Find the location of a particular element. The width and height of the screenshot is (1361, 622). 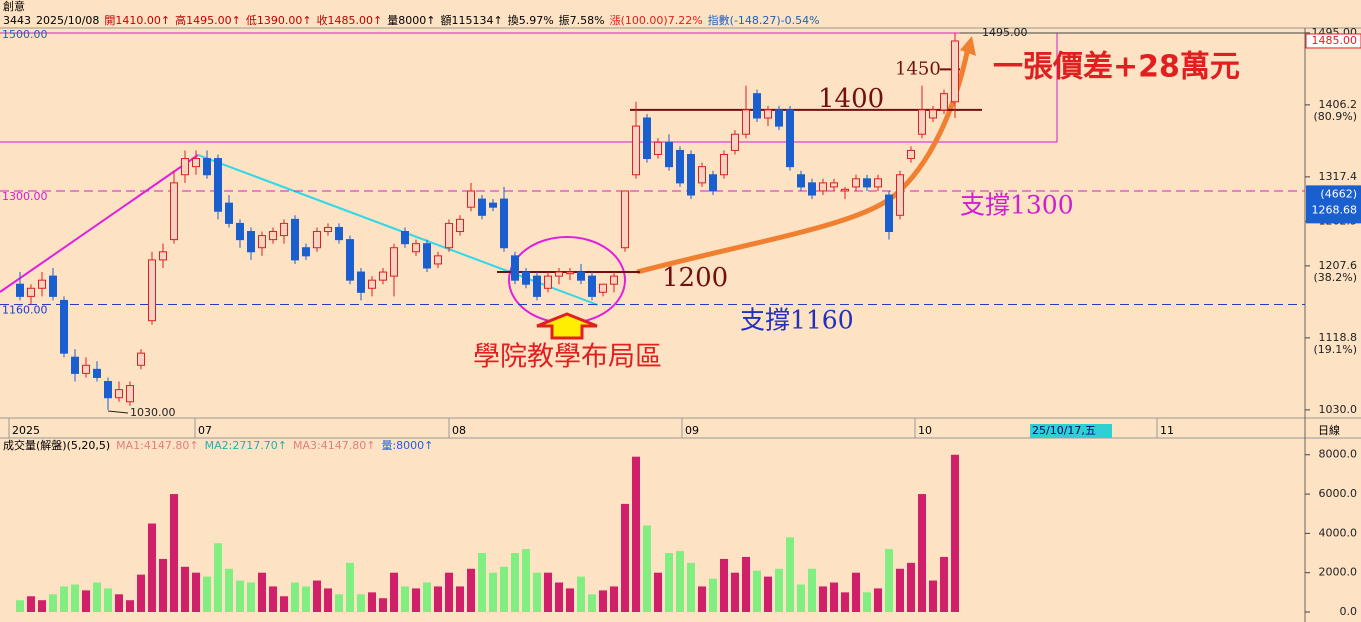

volume-tick-label: 0.0 is located at coordinates (1349, 611).